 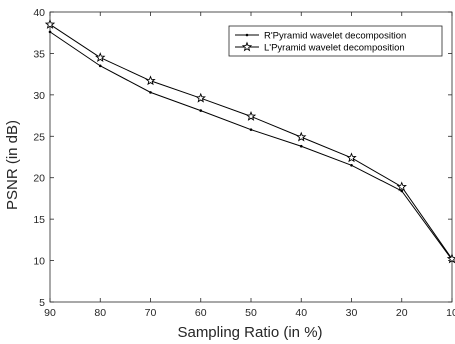 I want to click on legend-item: L'Pyramid wavelet decomposition, so click(x=320, y=47).